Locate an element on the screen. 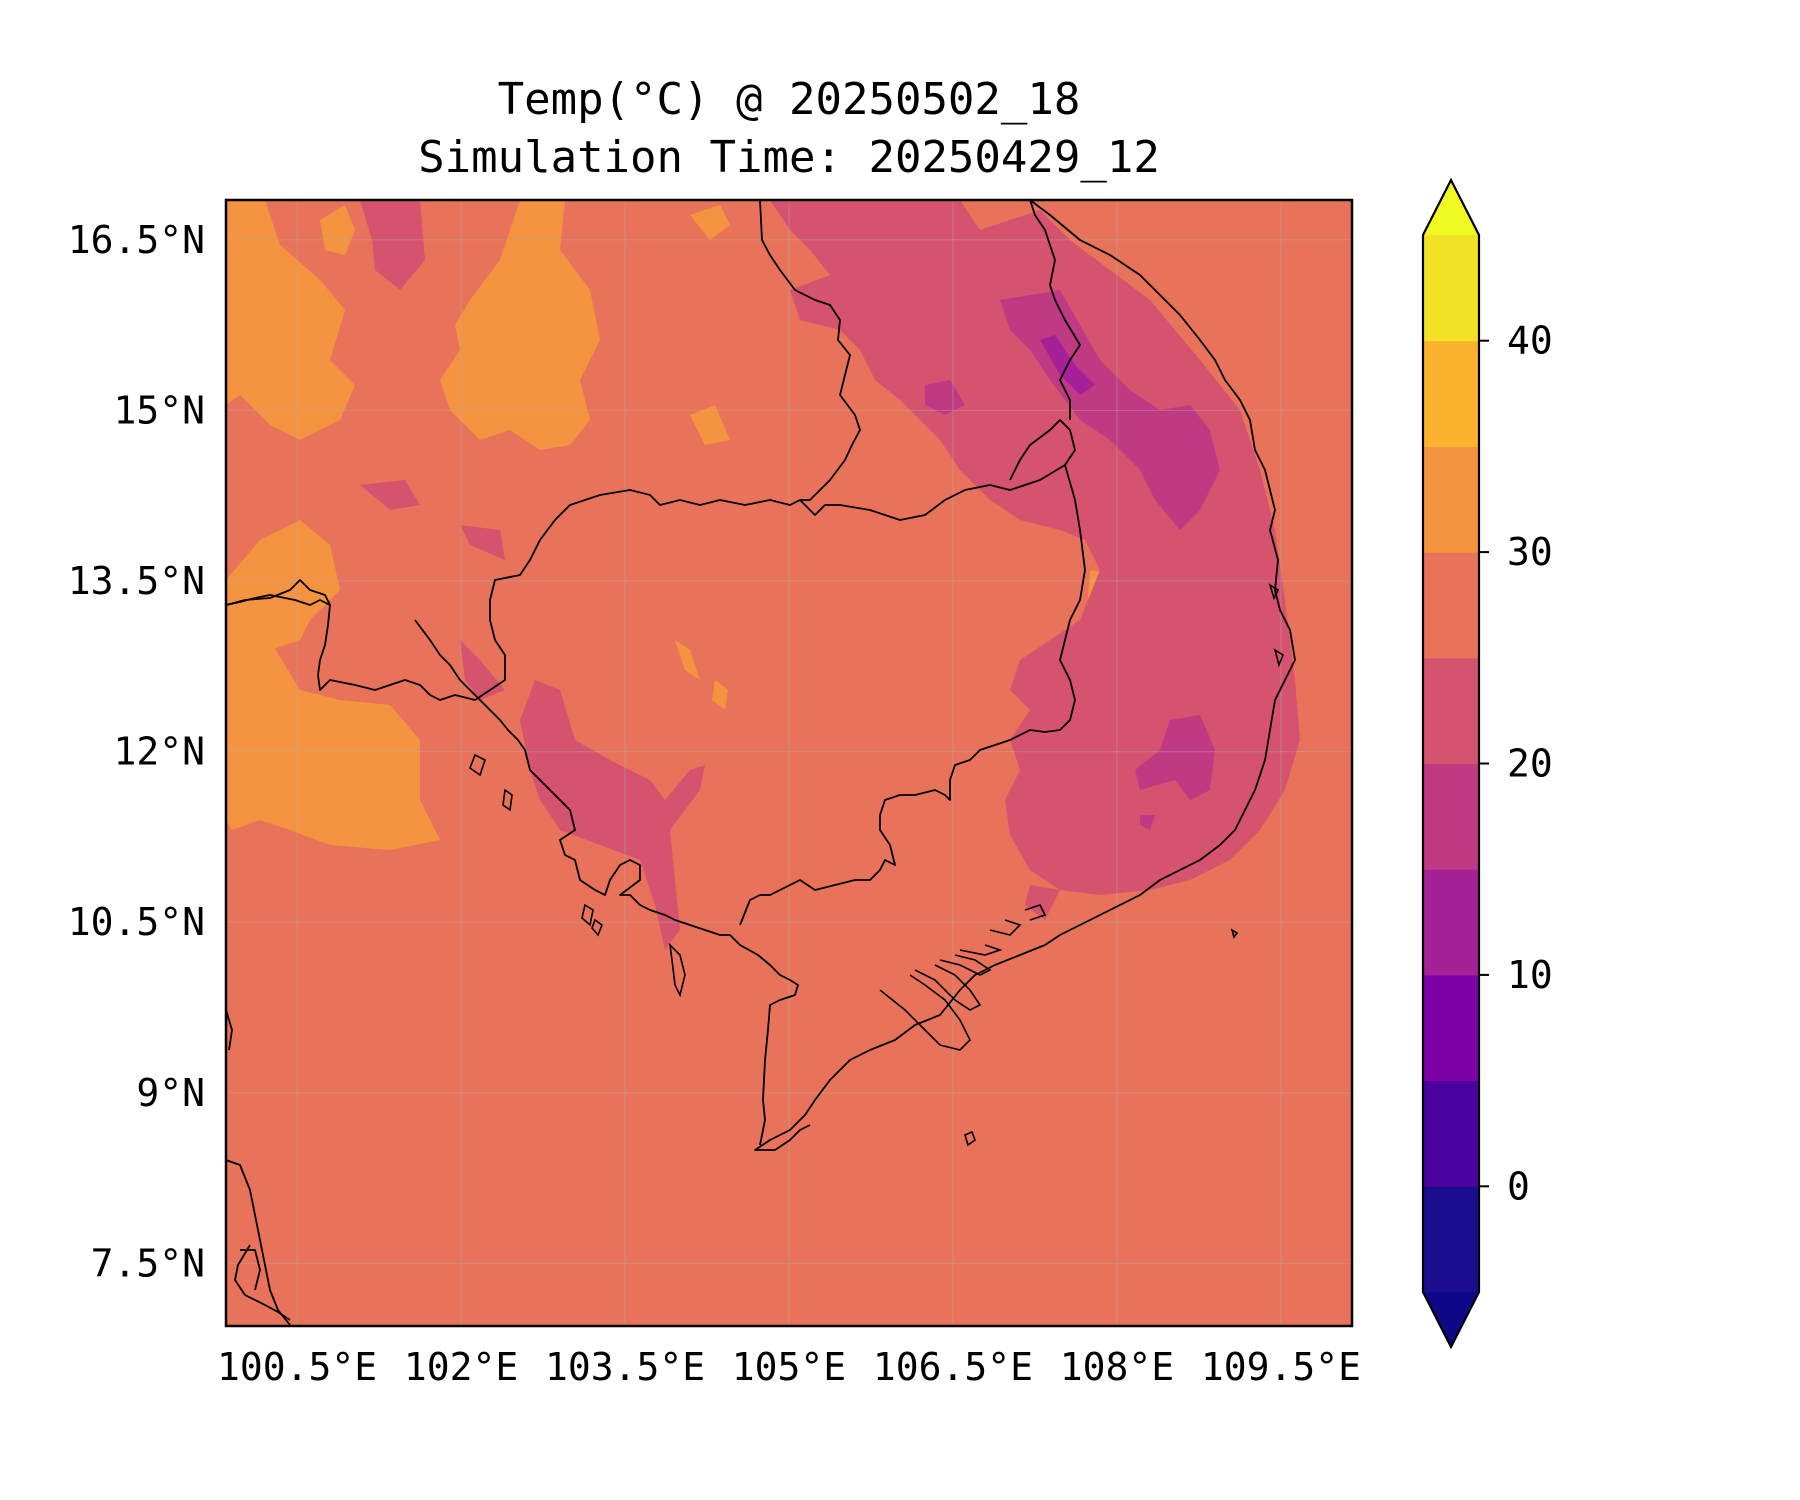 The image size is (1800, 1500). latitude-axis: 16.5°N 15°N 13.5°N 12°N 10.5°N 9°N 7.5°N is located at coordinates (136, 752).